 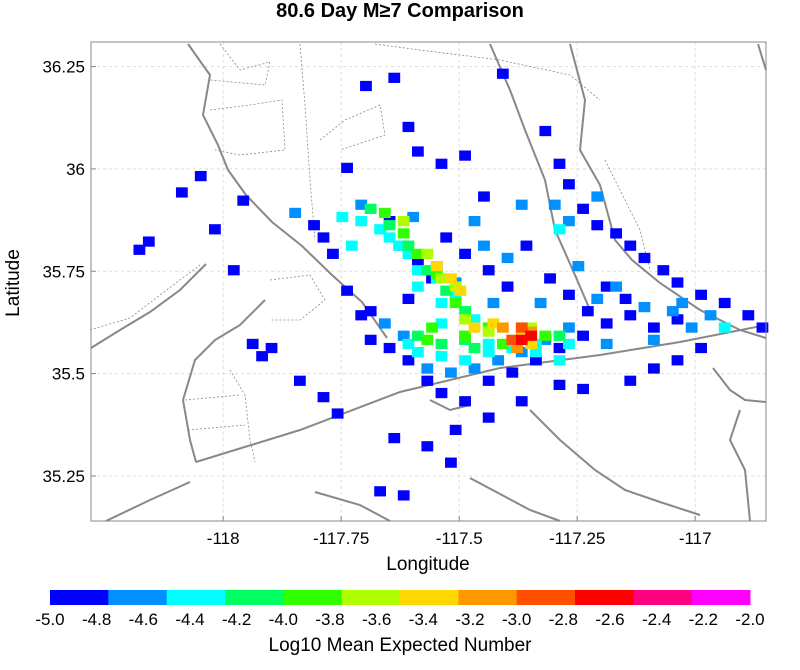 I want to click on y-tick-label: 35.5, so click(x=68, y=374).